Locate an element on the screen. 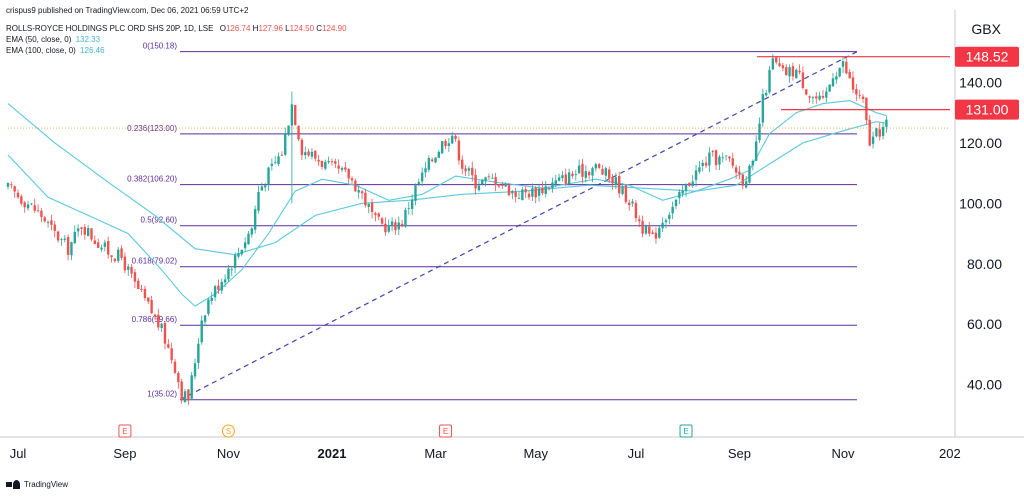 This screenshot has height=497, width=1024. ema100-legend: EMA (100, close, 0) 126.46 is located at coordinates (55, 50).